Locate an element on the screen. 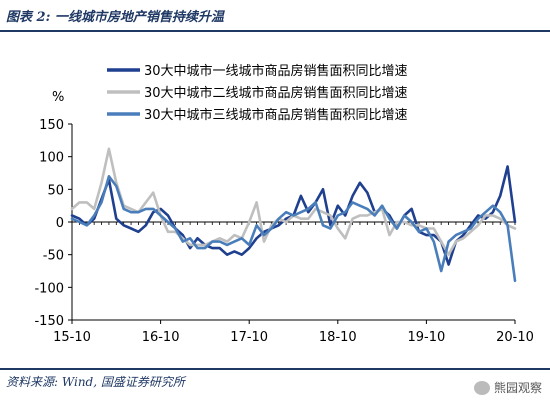 Image resolution: width=550 pixels, height=413 pixels. y-tick-label: -100 is located at coordinates (49, 288).